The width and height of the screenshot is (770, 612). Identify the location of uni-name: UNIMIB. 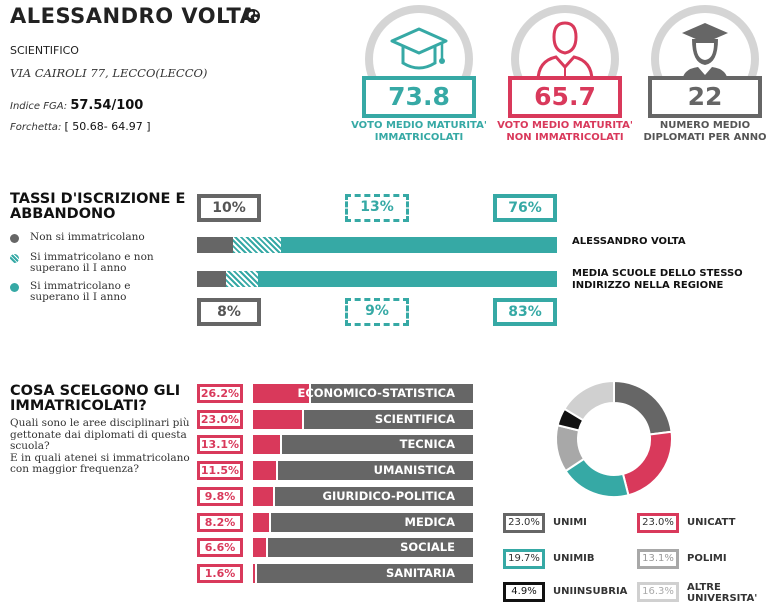
(574, 558).